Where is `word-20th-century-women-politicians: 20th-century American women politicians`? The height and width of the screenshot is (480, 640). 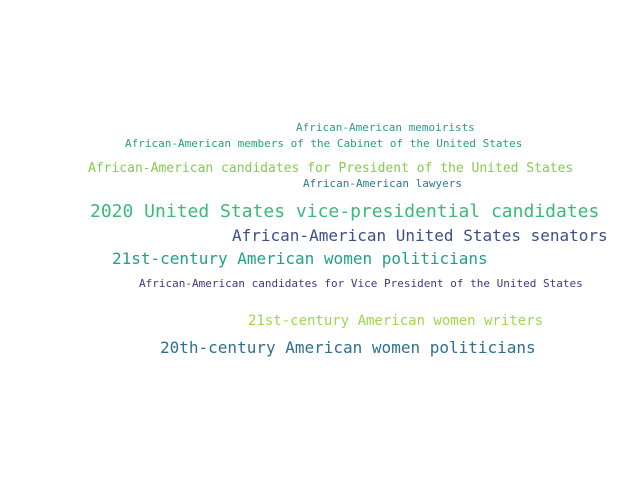
word-20th-century-women-politicians: 20th-century American women politicians is located at coordinates (348, 347).